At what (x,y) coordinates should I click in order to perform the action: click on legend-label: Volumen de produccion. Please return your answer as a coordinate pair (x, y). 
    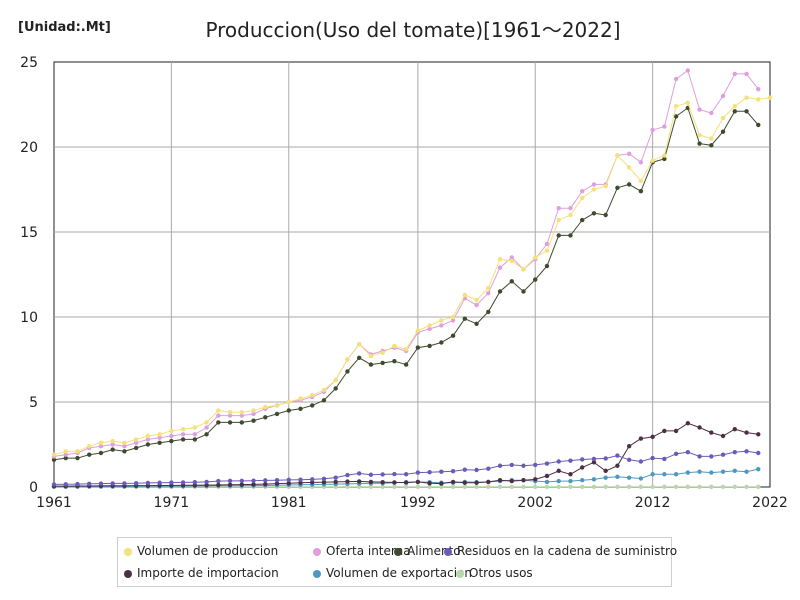
    Looking at the image, I should click on (208, 551).